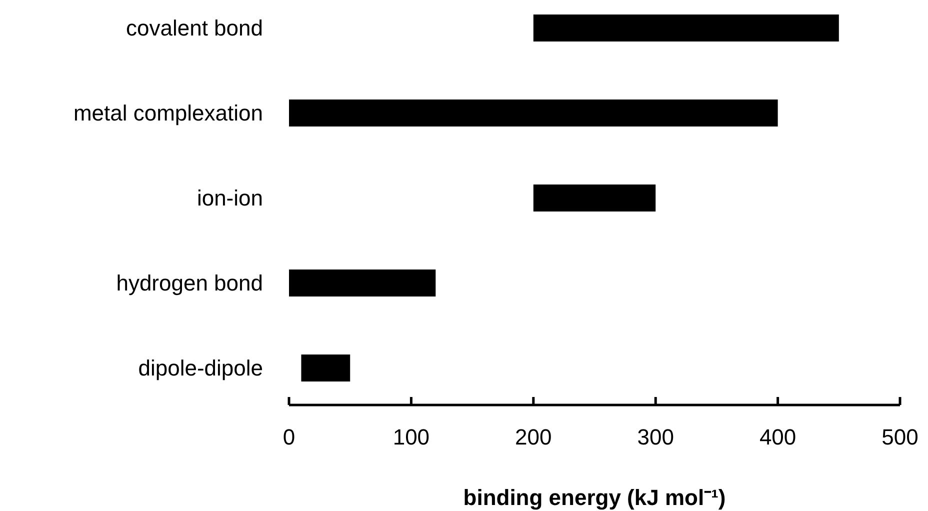 The width and height of the screenshot is (928, 511). What do you see at coordinates (655, 437) in the screenshot?
I see `x-tick-label: 300` at bounding box center [655, 437].